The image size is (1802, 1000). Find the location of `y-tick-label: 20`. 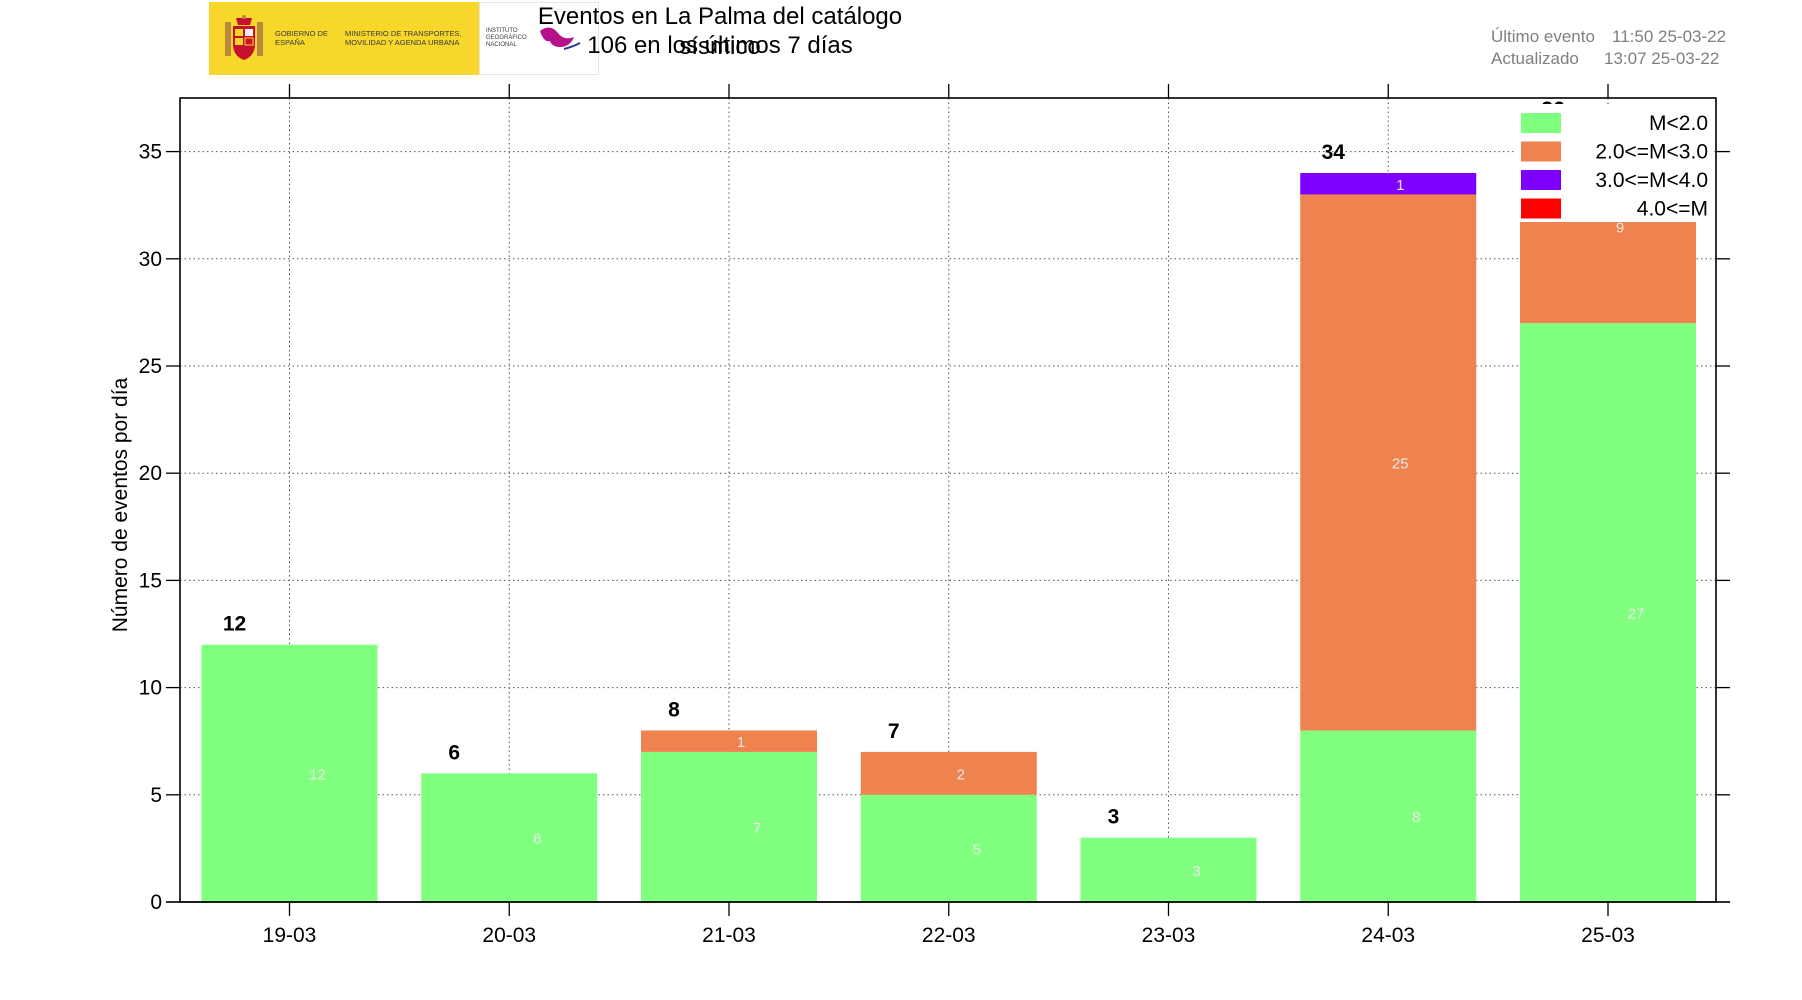

y-tick-label: 20 is located at coordinates (150, 473).